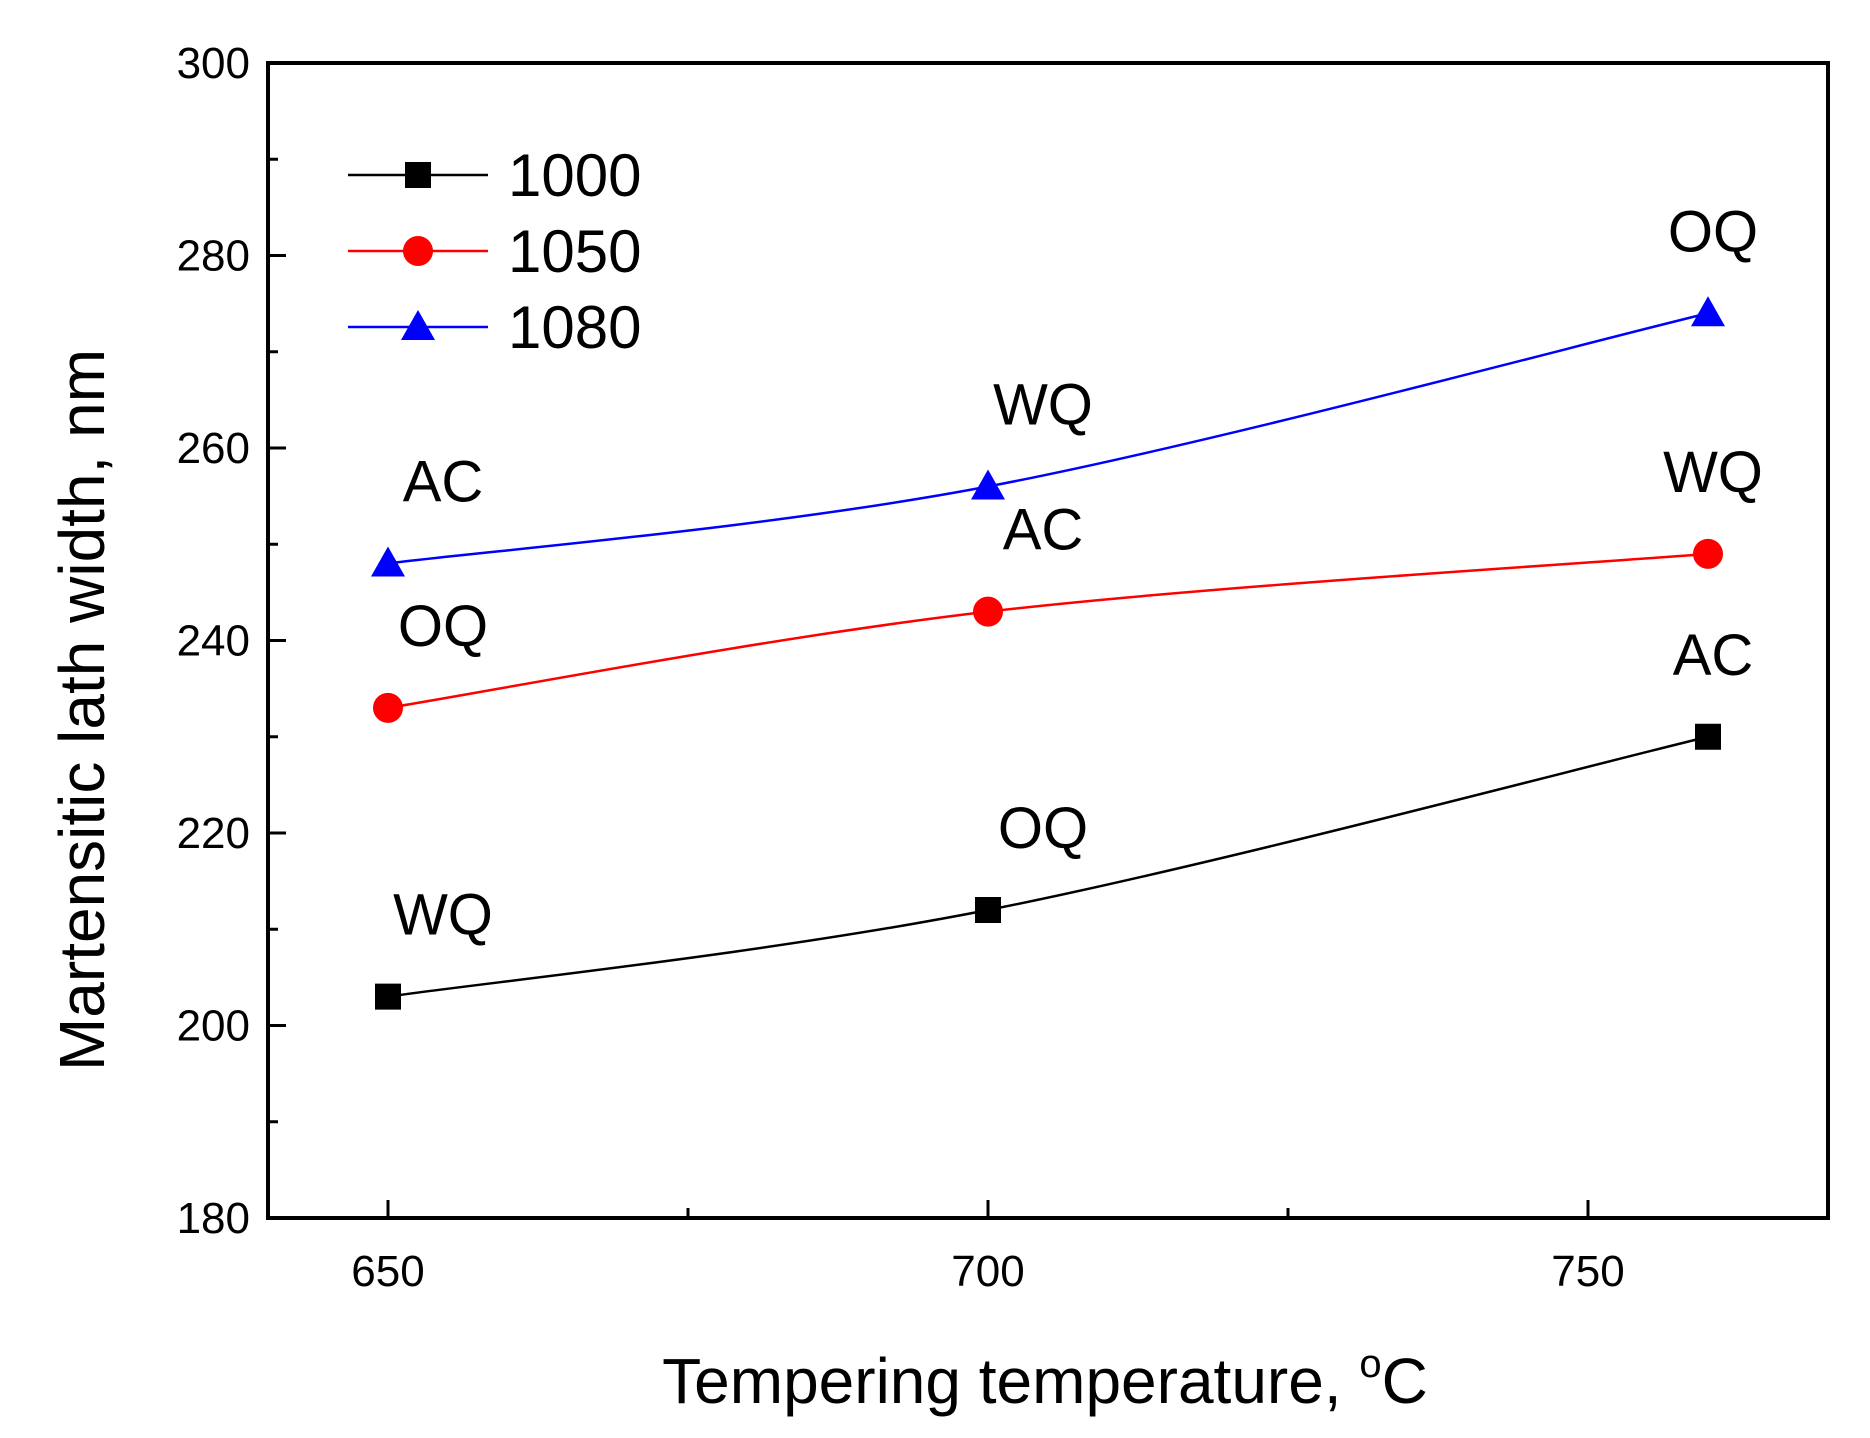  I want to click on x-axis-title-text: Tempering temperature,, so click(1010, 1381).